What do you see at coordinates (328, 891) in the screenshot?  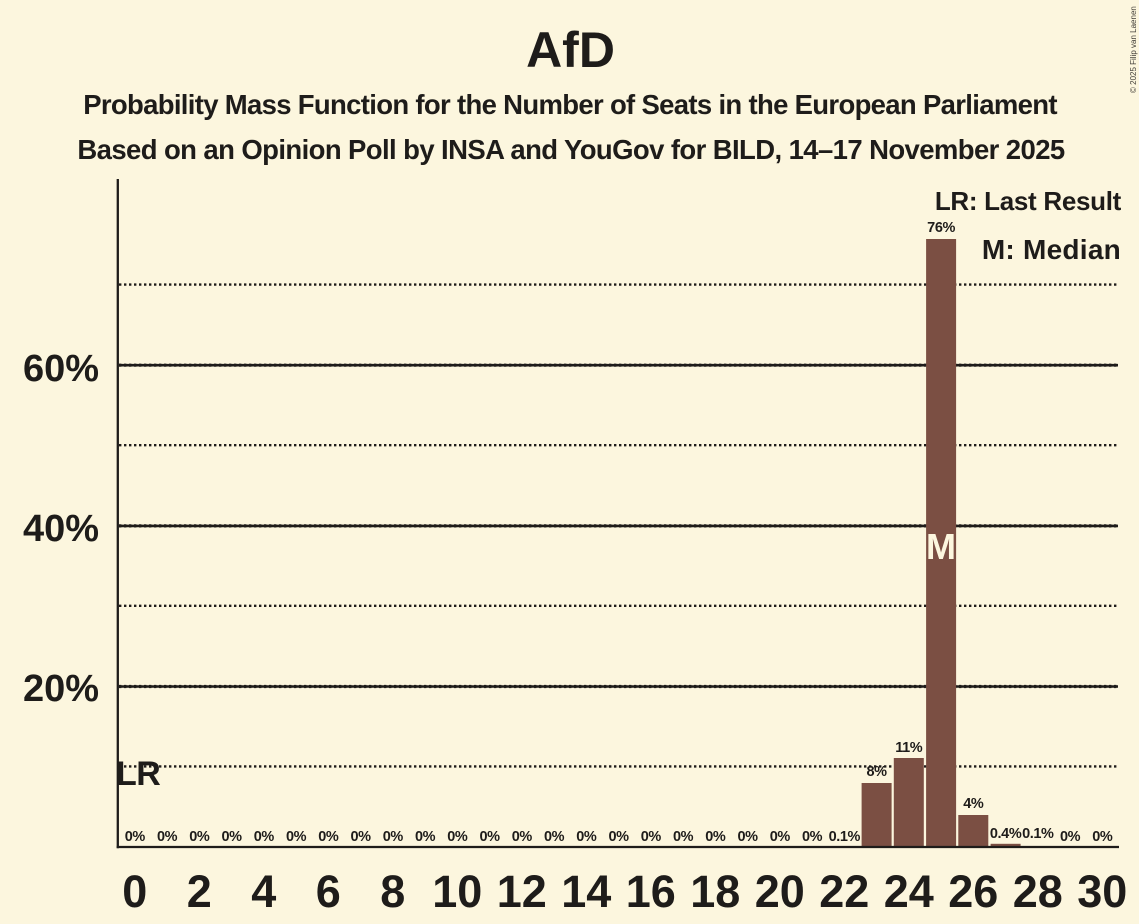 I see `svg-text: 6` at bounding box center [328, 891].